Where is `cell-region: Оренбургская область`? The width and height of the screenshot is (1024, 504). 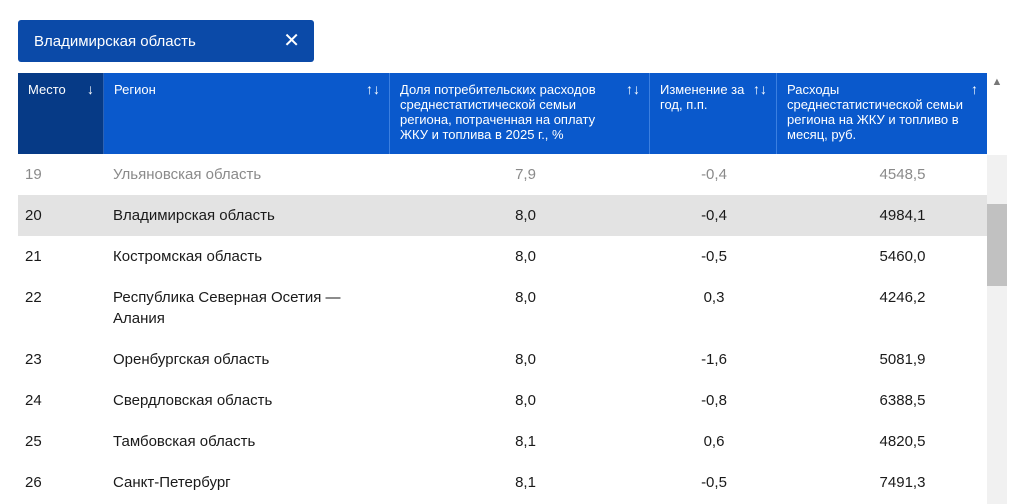
cell-region: Оренбургская область is located at coordinates (191, 359).